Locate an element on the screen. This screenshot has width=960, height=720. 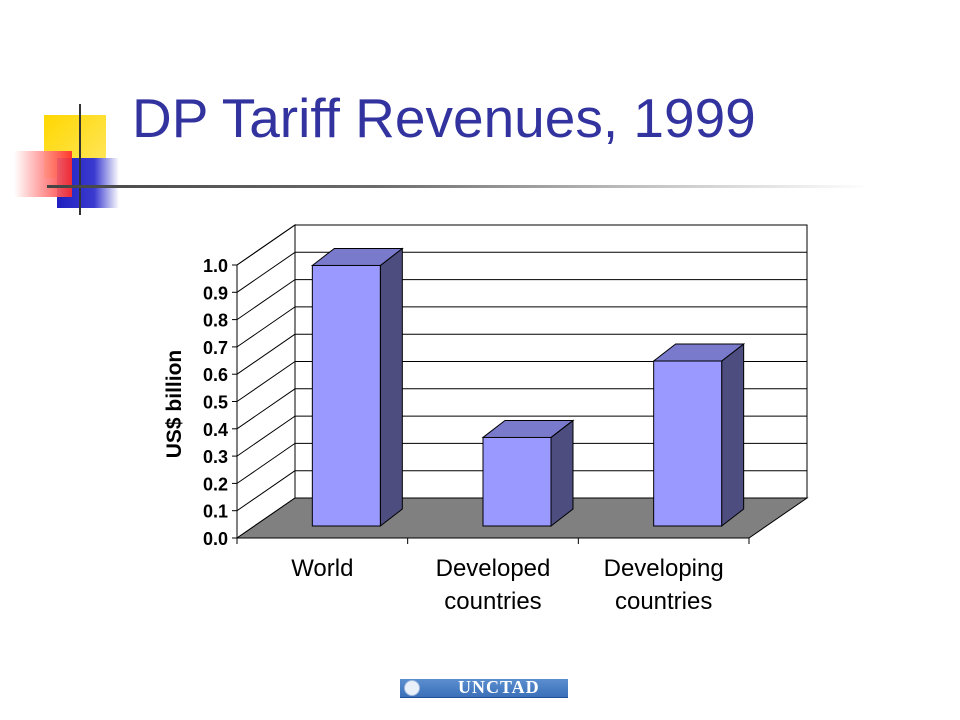
y-tick-labels: 0.0 0.1 0.2 0.3 0.4 0.5 0.6 0.7 0.8 0.9 1.0 is located at coordinates (220, 402).